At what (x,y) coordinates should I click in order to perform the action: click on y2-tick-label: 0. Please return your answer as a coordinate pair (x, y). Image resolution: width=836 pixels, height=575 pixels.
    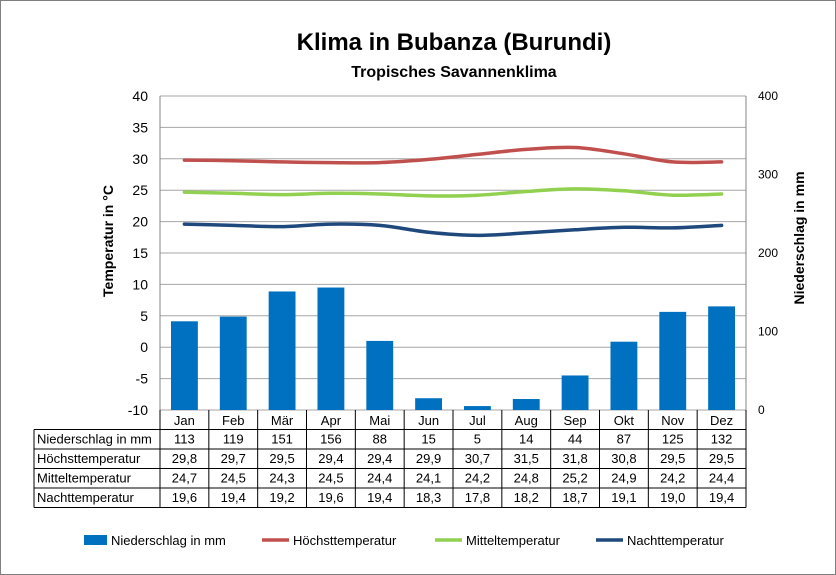
    Looking at the image, I should click on (761, 410).